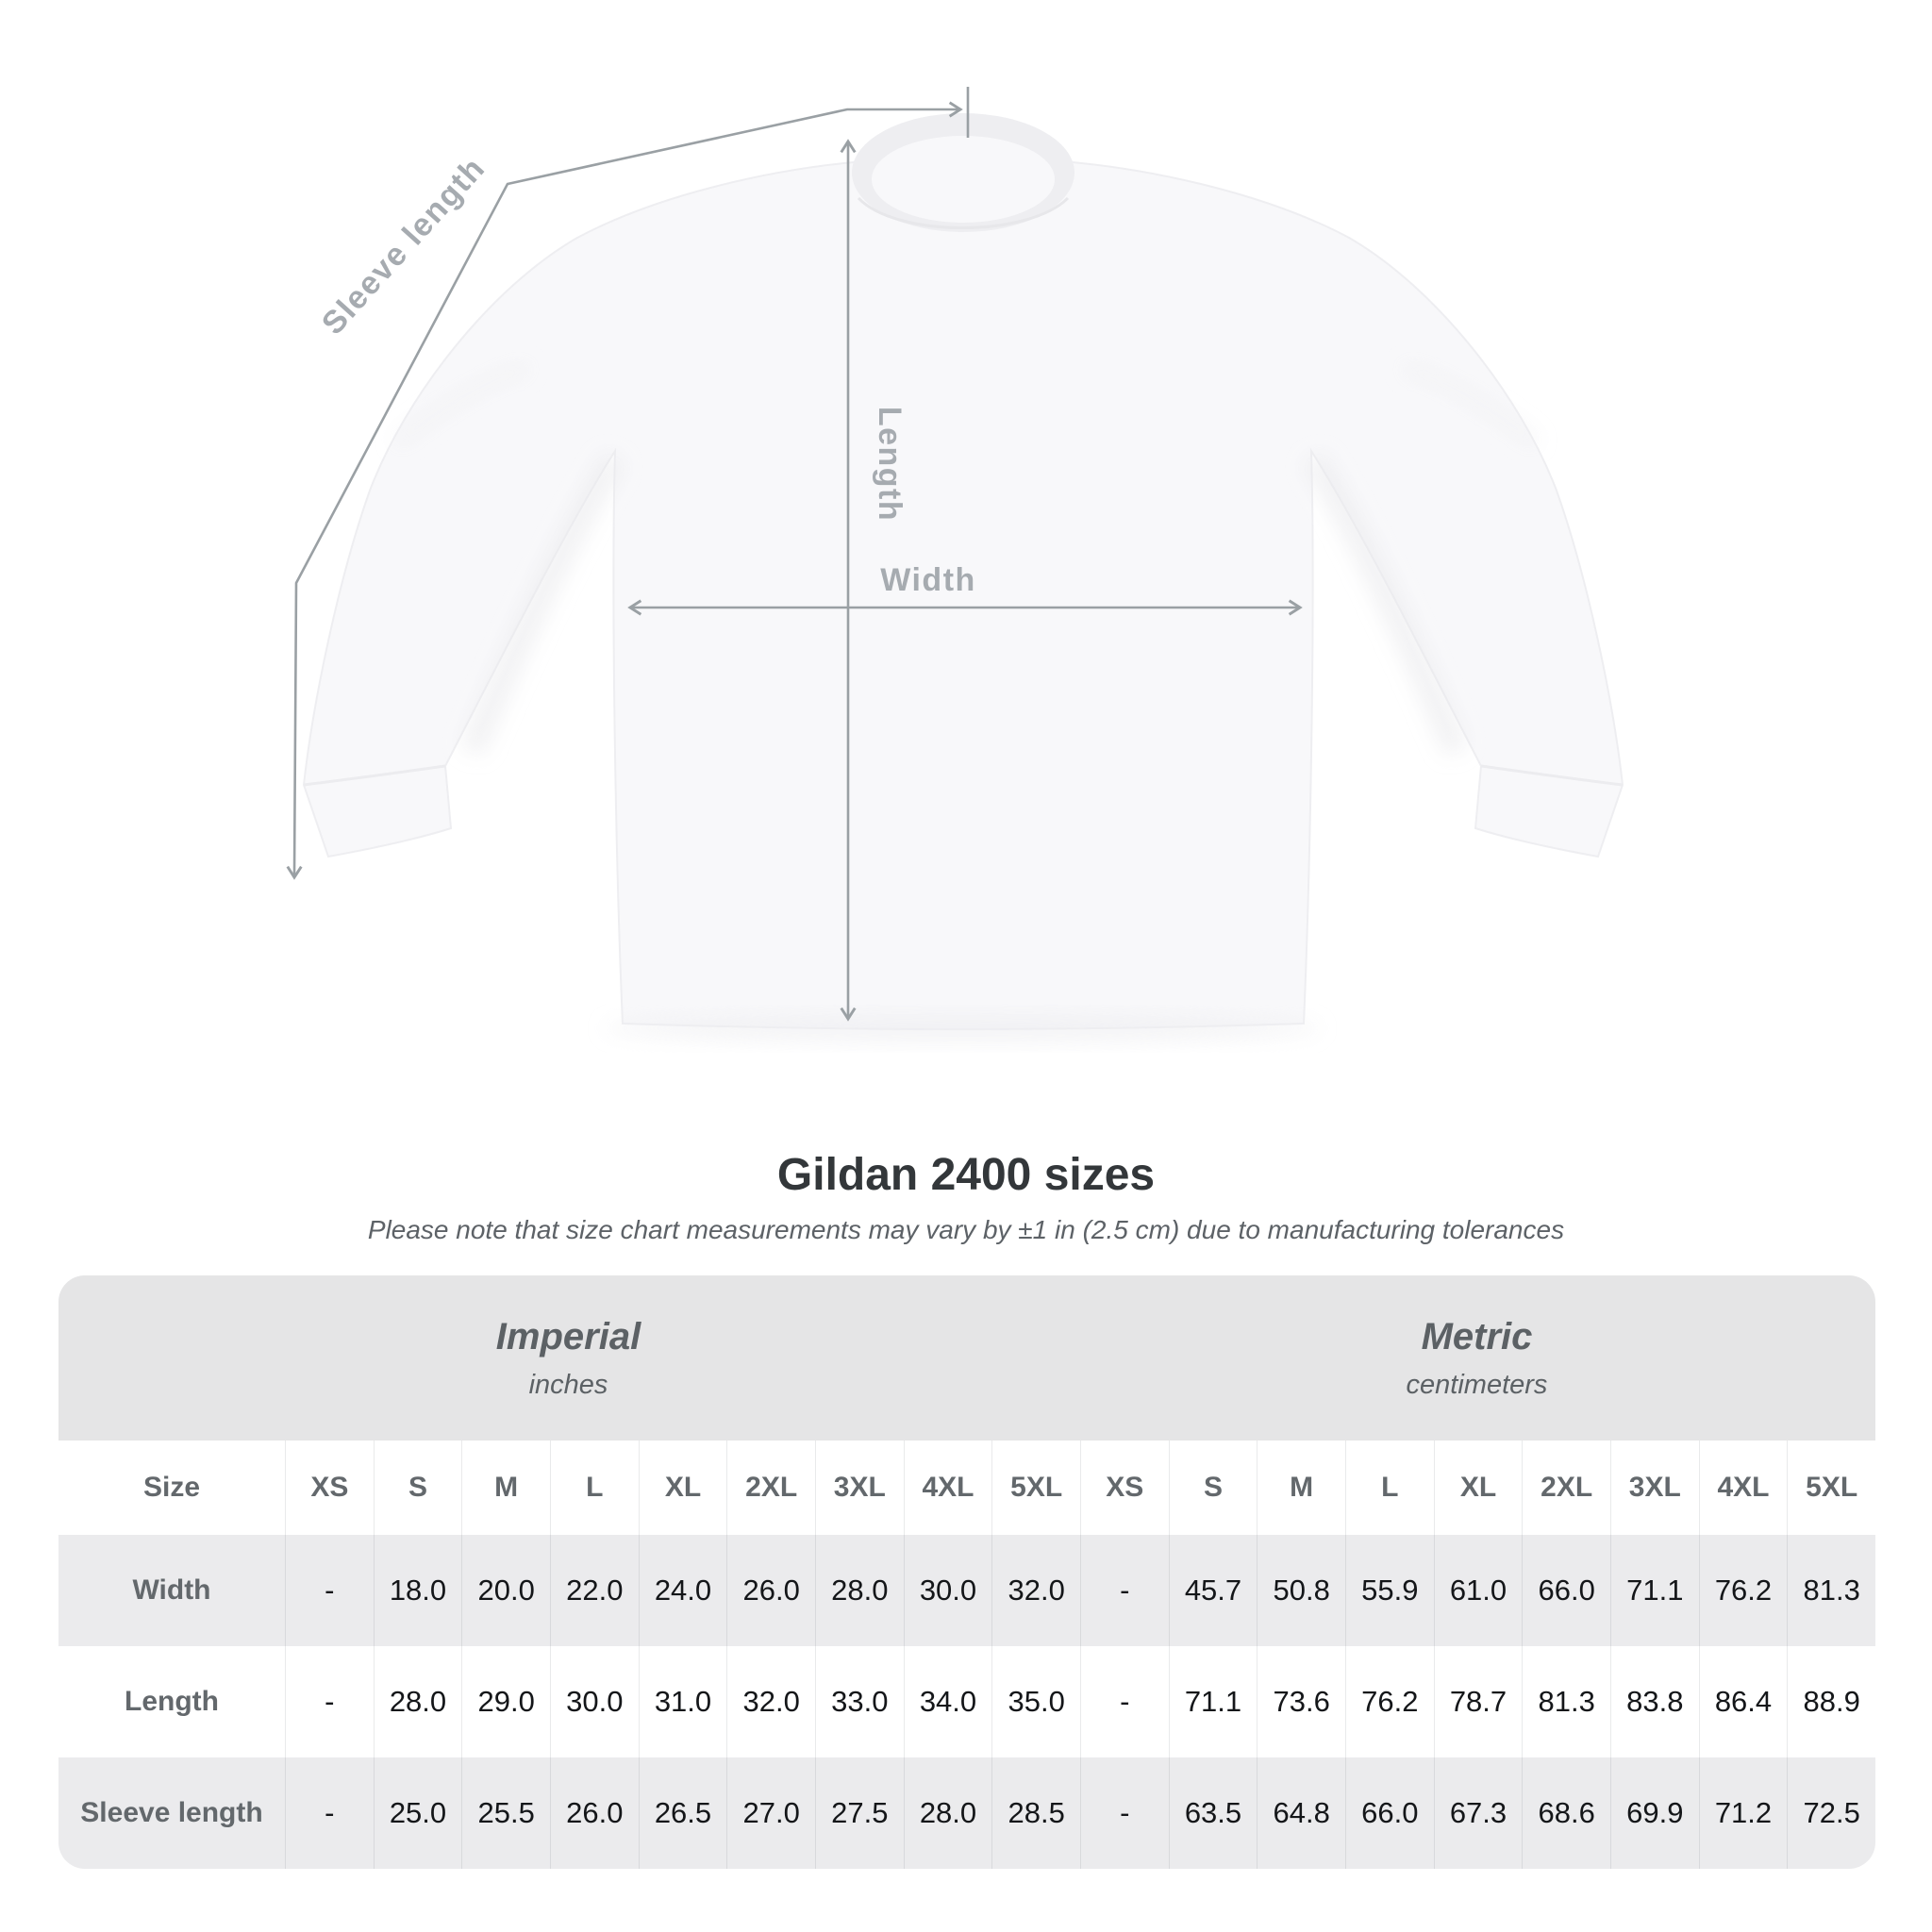  Describe the element at coordinates (1476, 1358) in the screenshot. I see `metric-unit-header: Metric centimeters` at that location.